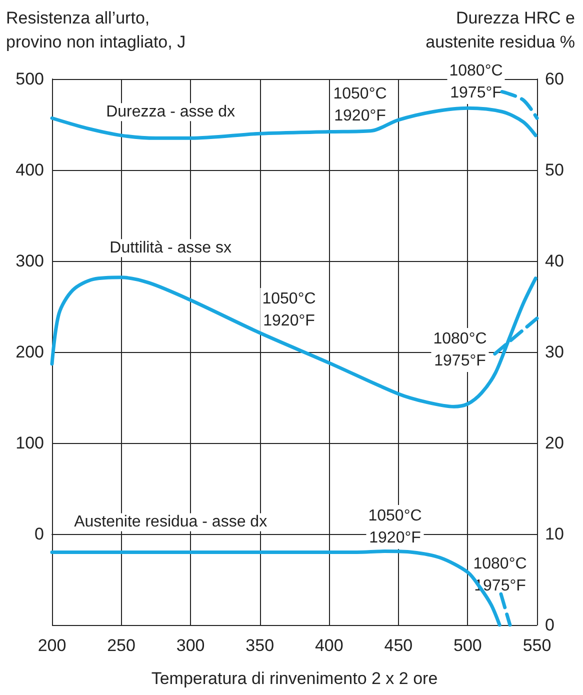 This screenshot has height=695, width=583. I want to click on y2-tick-label: 20, so click(554, 443).